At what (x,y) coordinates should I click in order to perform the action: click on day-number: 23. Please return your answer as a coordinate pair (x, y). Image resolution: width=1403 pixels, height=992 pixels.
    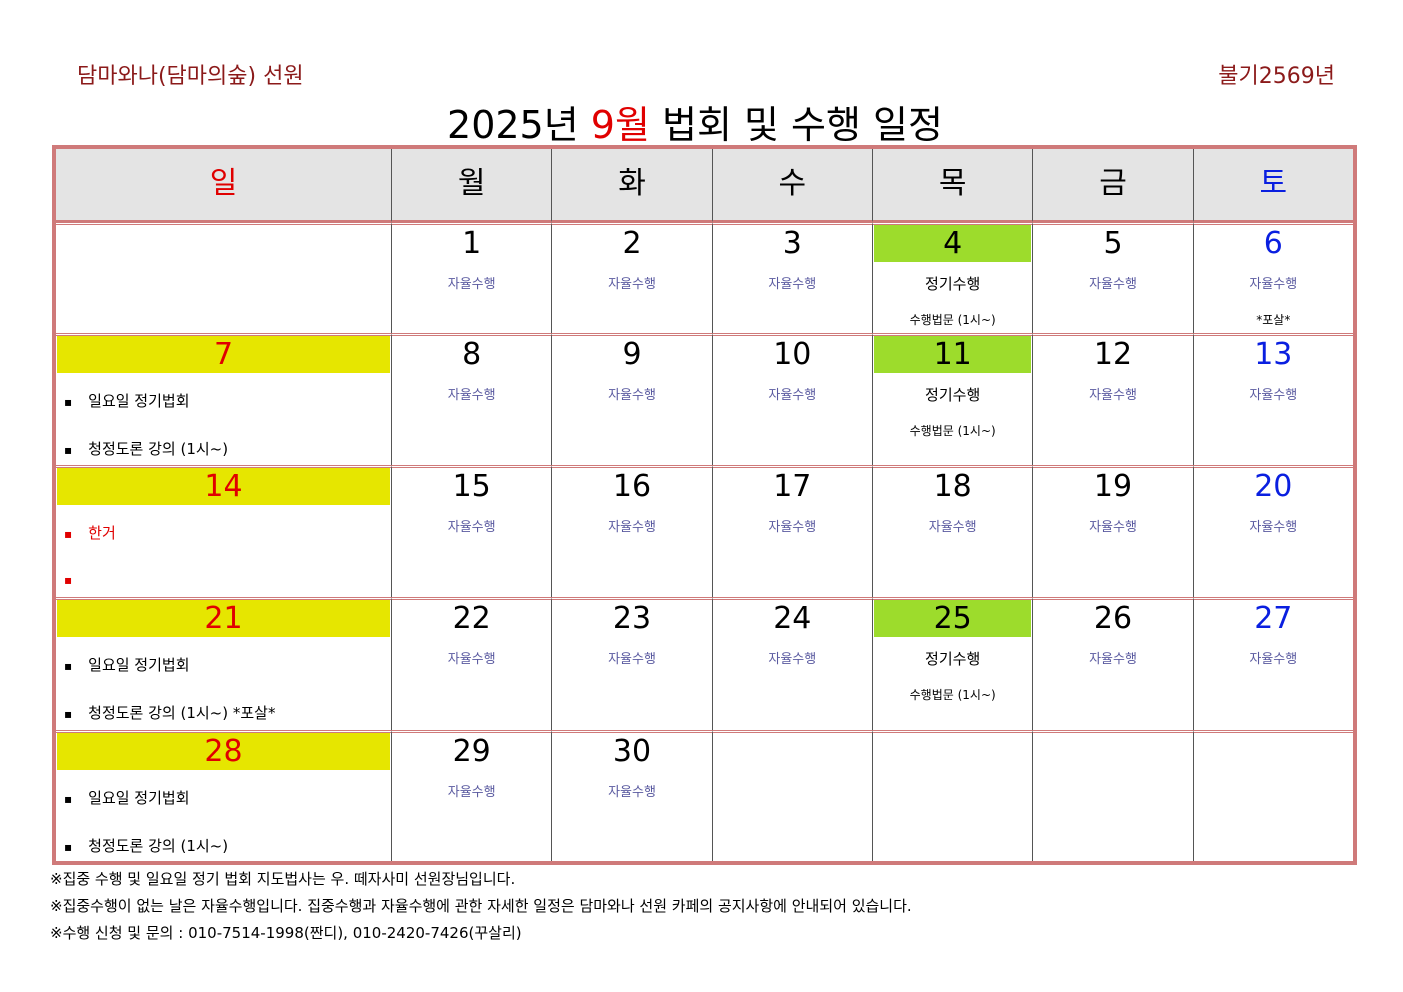
    Looking at the image, I should click on (632, 618).